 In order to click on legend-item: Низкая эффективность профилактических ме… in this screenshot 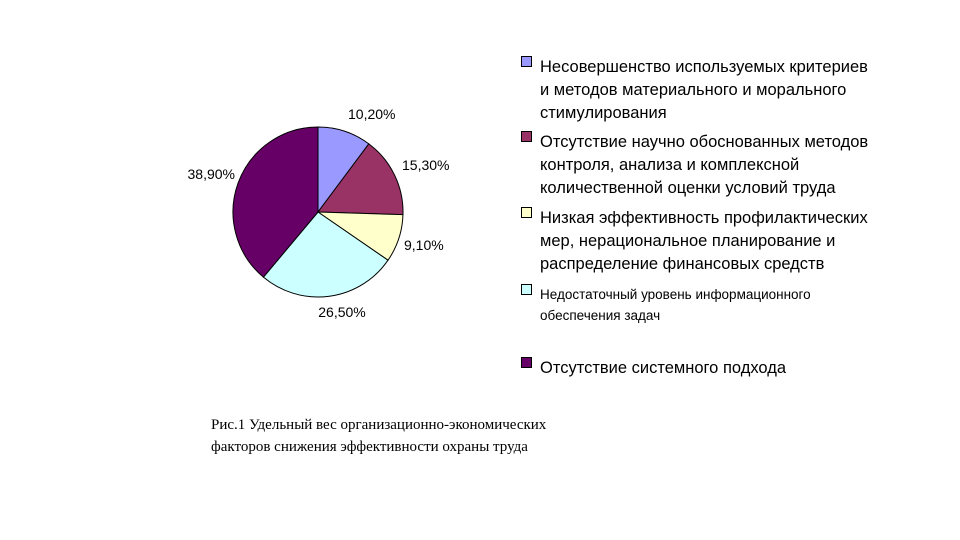, I will do `click(694, 241)`.